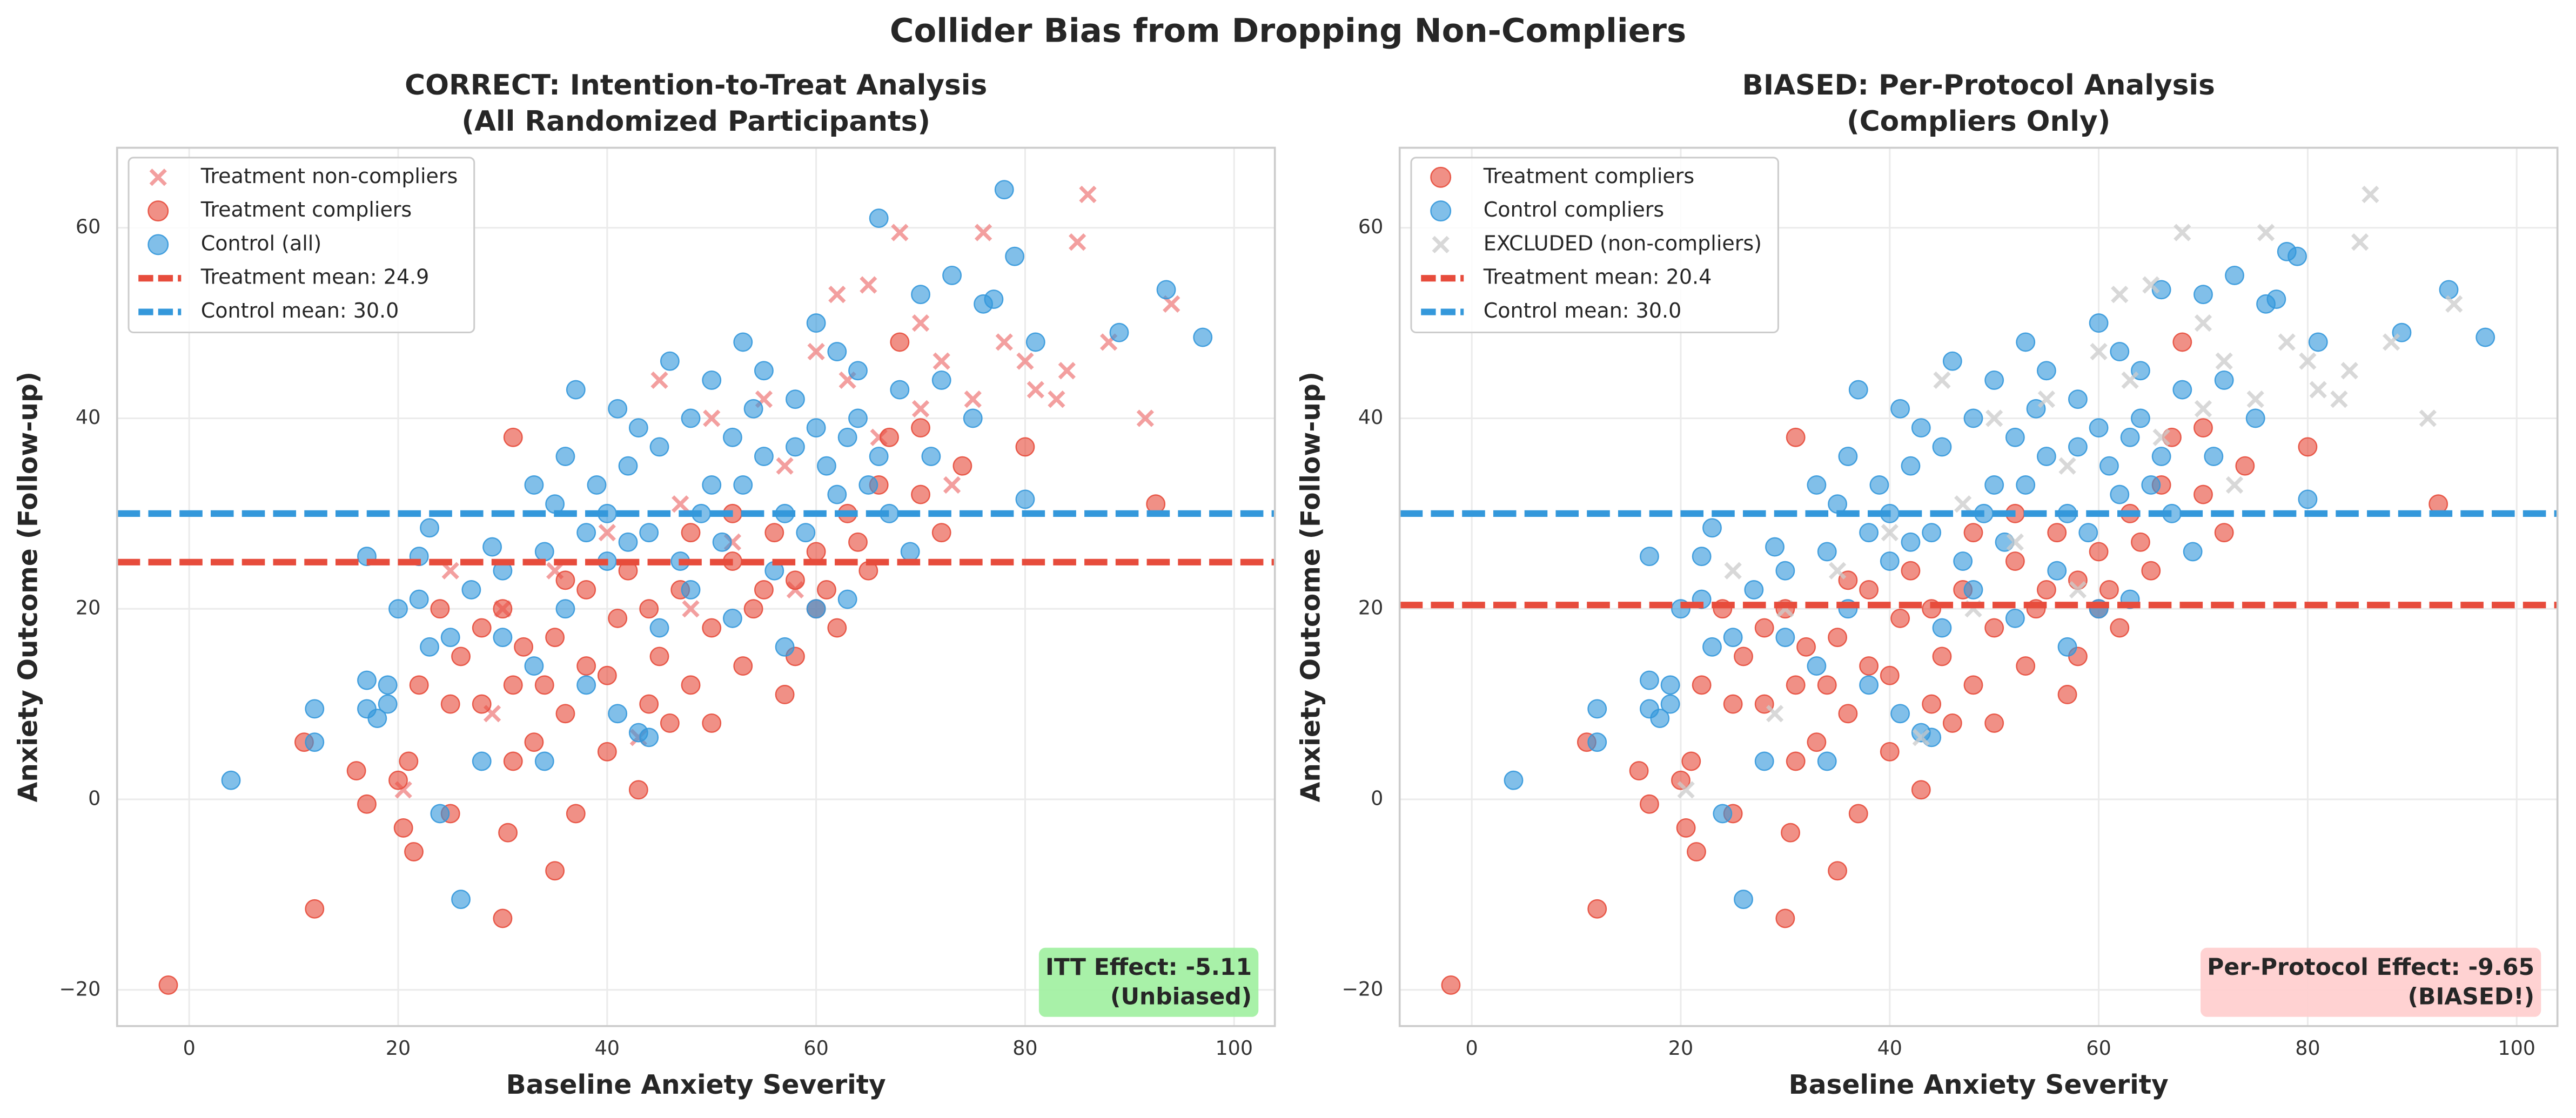  I want to click on legend-label: Treatment compliers, so click(1588, 176).